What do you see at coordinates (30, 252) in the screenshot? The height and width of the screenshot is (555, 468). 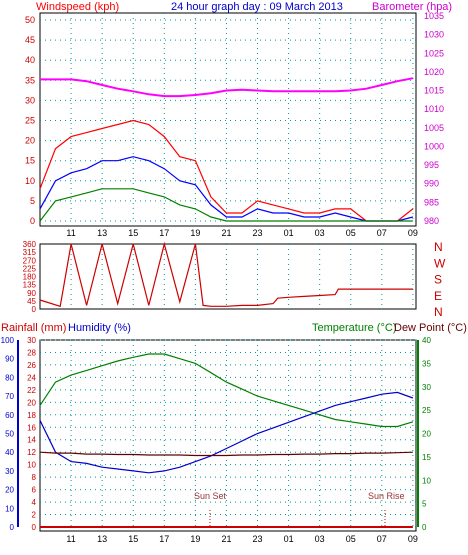 I see `y-tick-label-direction: 315` at bounding box center [30, 252].